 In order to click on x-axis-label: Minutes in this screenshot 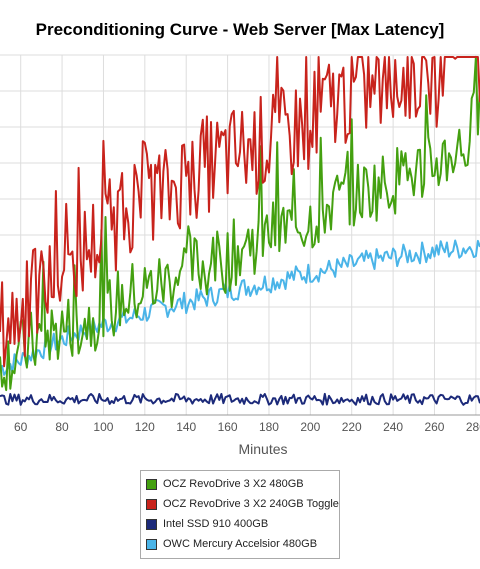, I will do `click(262, 449)`.